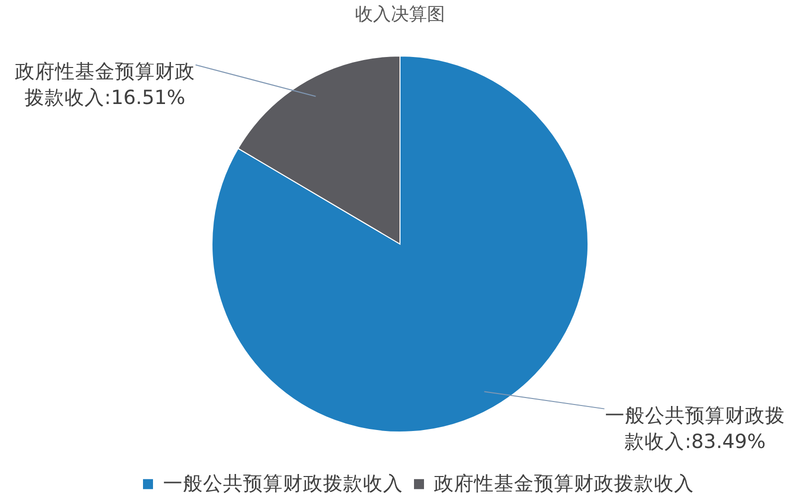 The height and width of the screenshot is (500, 800). I want to click on legend-label: 政府性基金预算财政拨款收入, so click(564, 484).